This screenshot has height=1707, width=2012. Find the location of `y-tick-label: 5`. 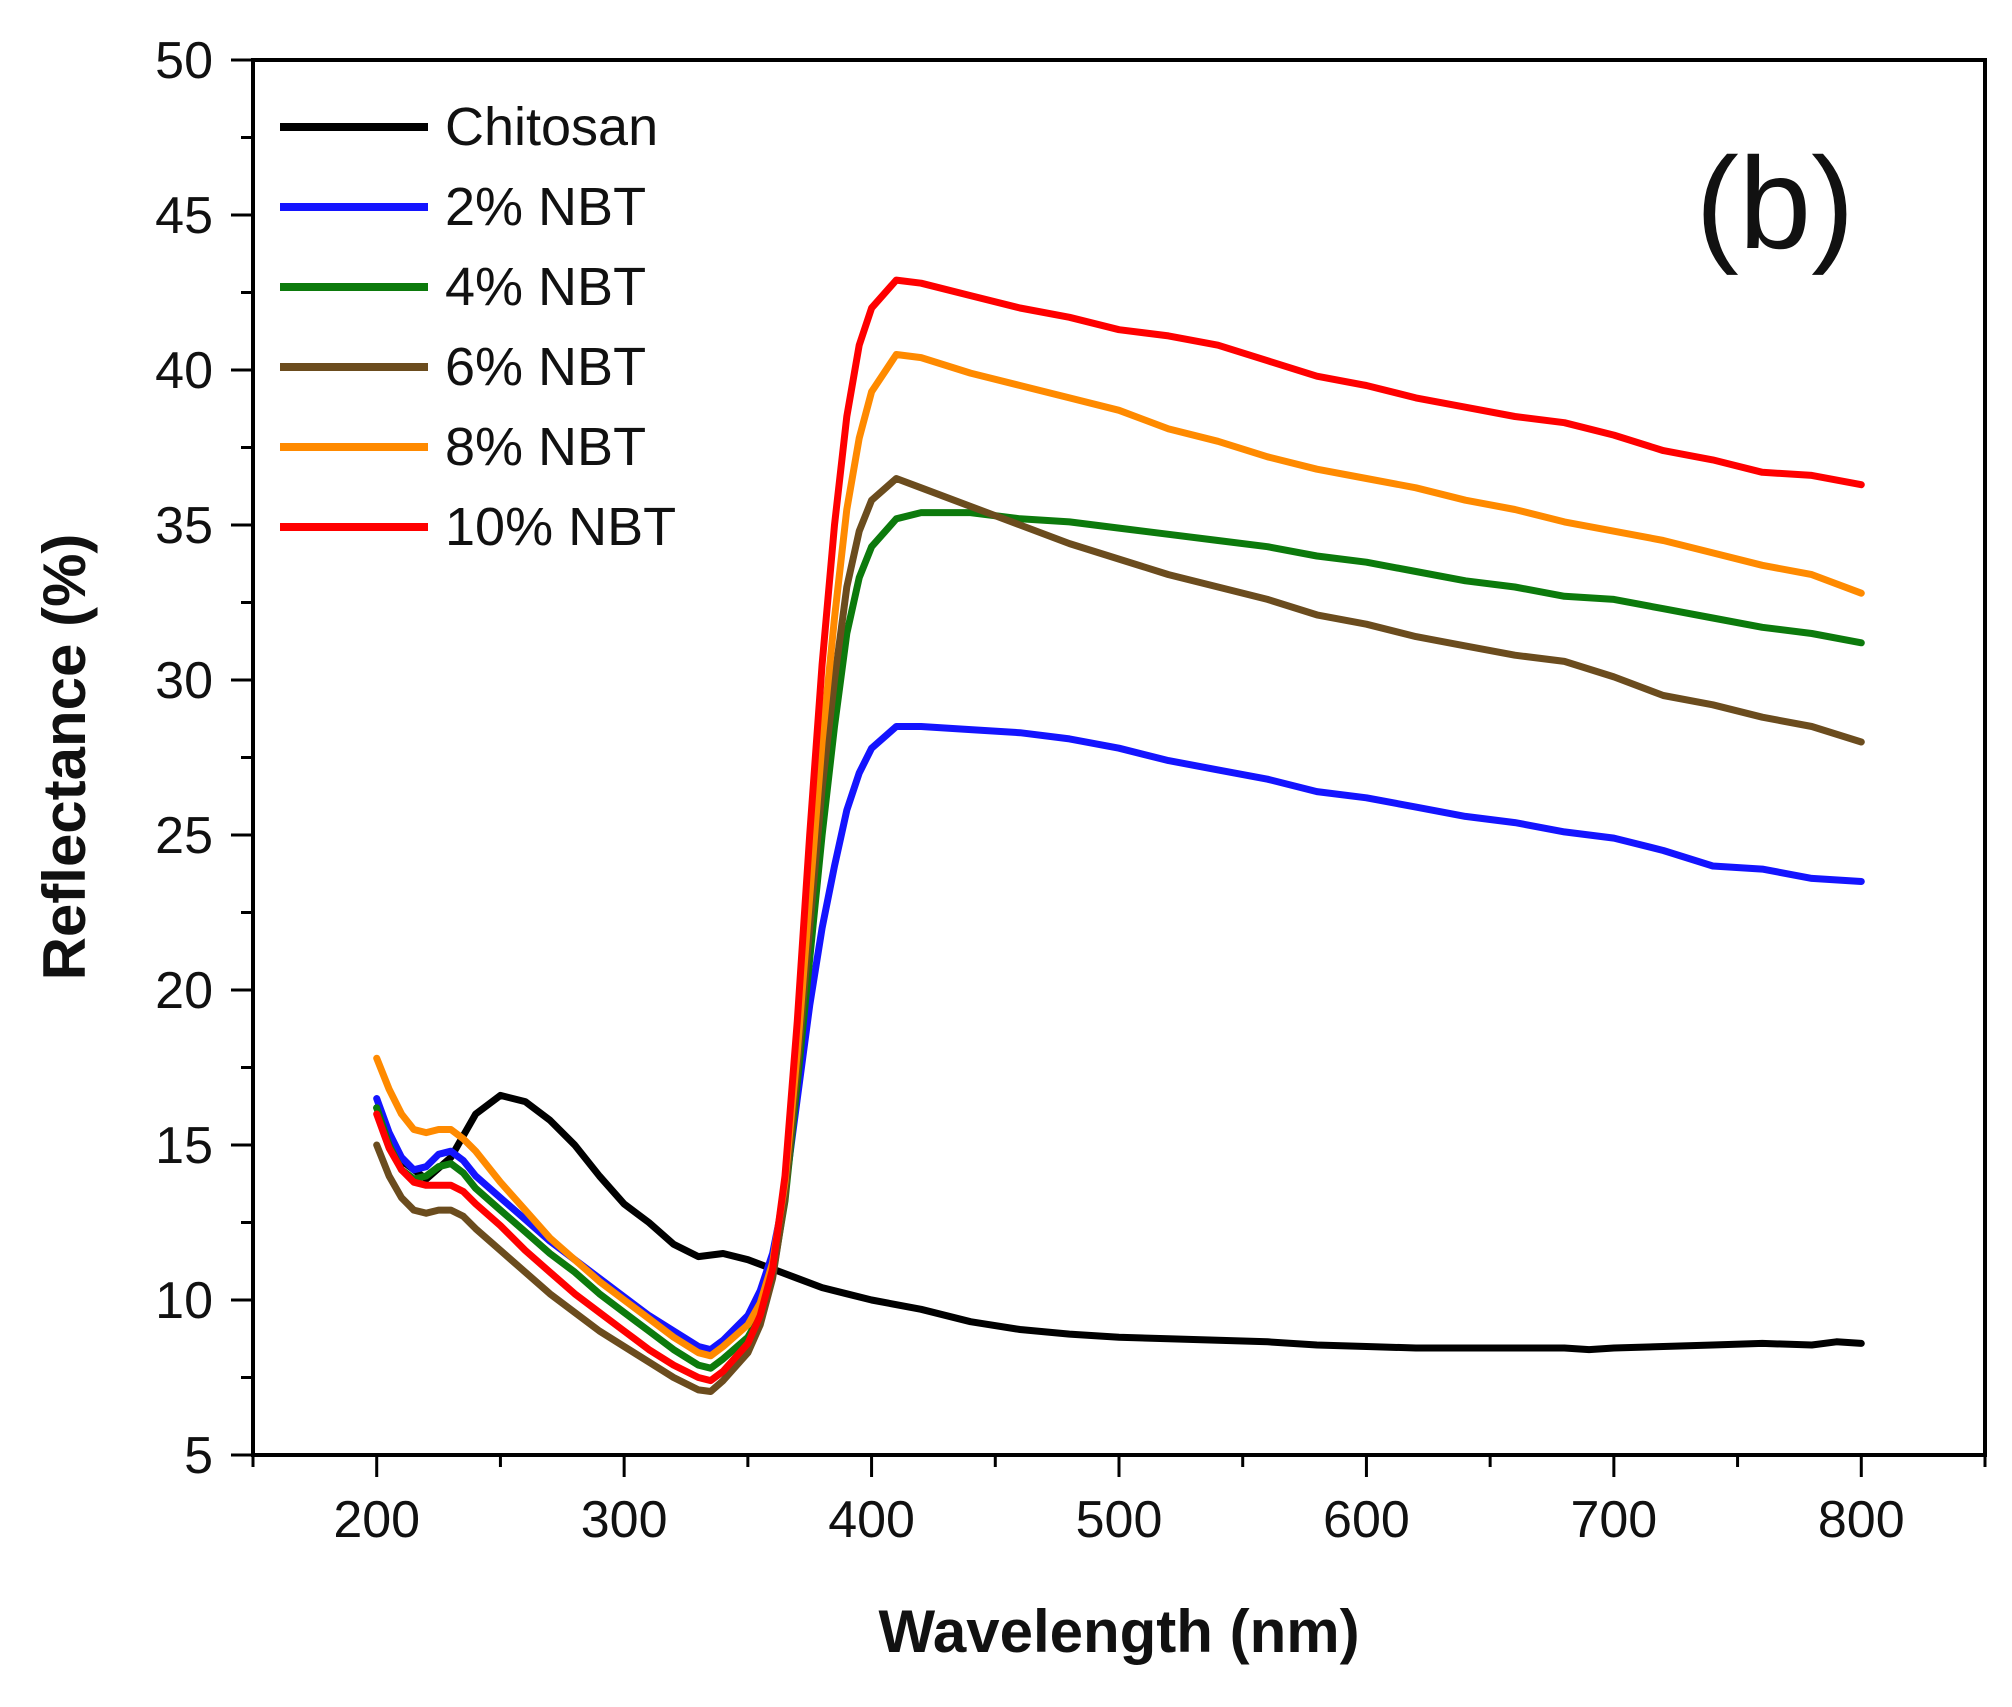

y-tick-label: 5 is located at coordinates (198, 1456).